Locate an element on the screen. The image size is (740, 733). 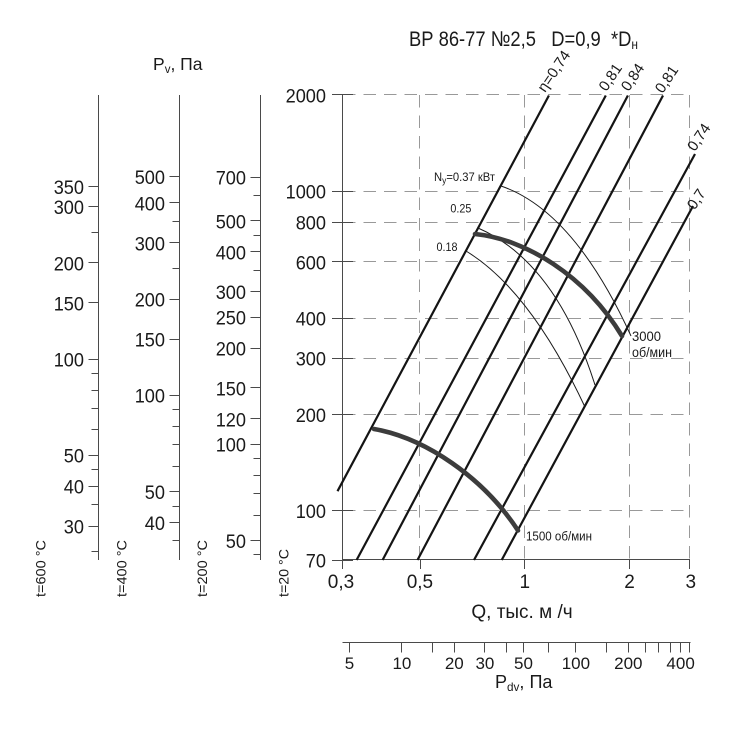
svg-text: 0.18 is located at coordinates (447, 247).